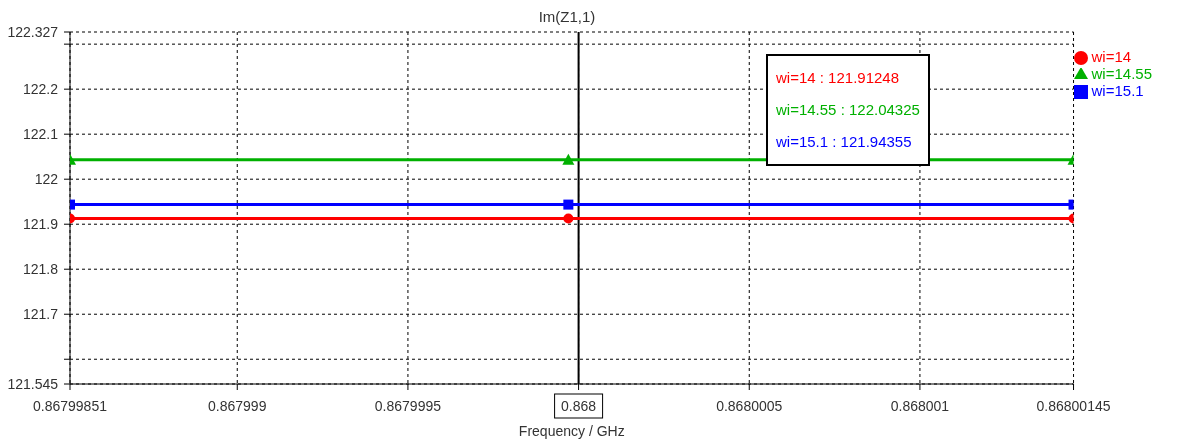  What do you see at coordinates (1121, 74) in the screenshot?
I see `legend-label: wi=14.55` at bounding box center [1121, 74].